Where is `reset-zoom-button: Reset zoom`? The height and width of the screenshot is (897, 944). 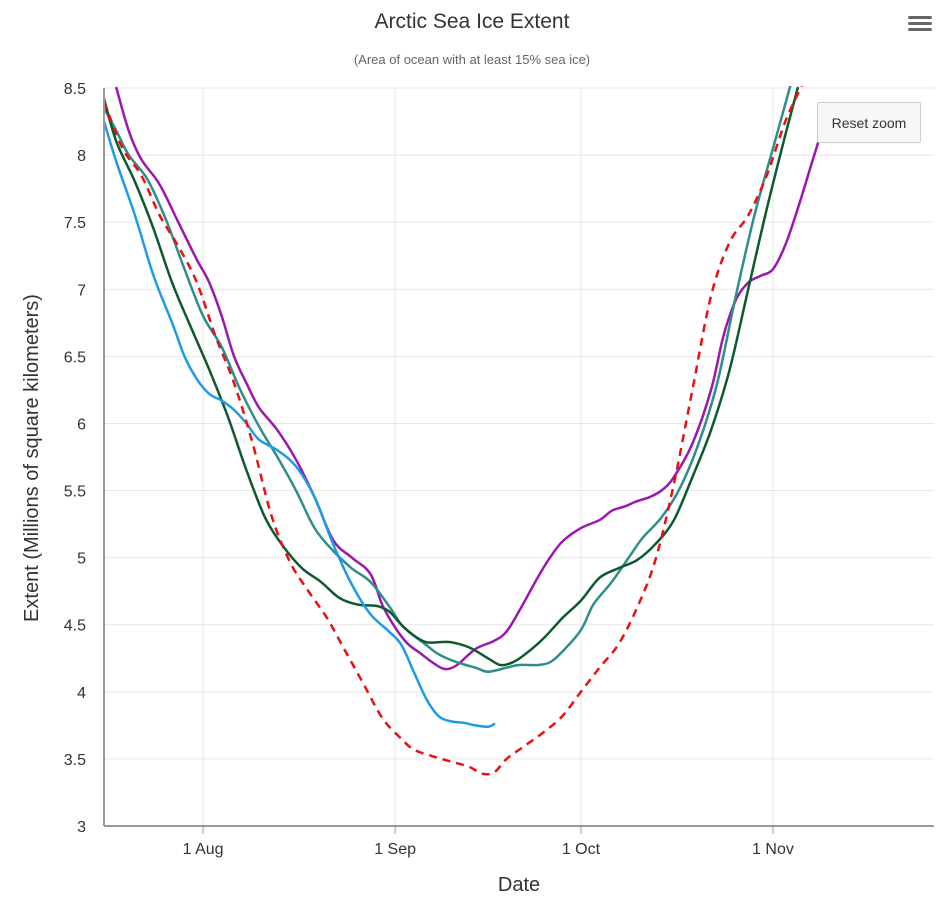
reset-zoom-button: Reset zoom is located at coordinates (869, 122).